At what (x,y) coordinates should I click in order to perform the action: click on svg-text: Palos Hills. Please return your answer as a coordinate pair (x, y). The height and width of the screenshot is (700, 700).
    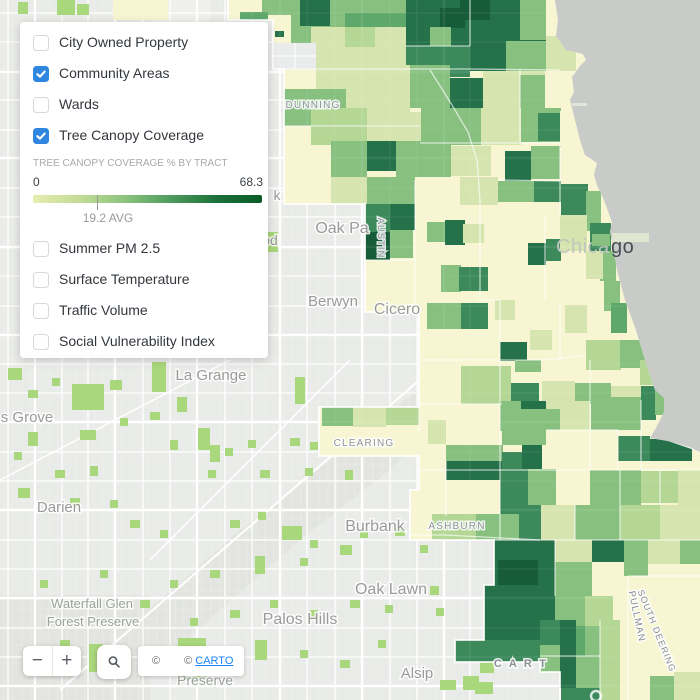
    Looking at the image, I should click on (300, 619).